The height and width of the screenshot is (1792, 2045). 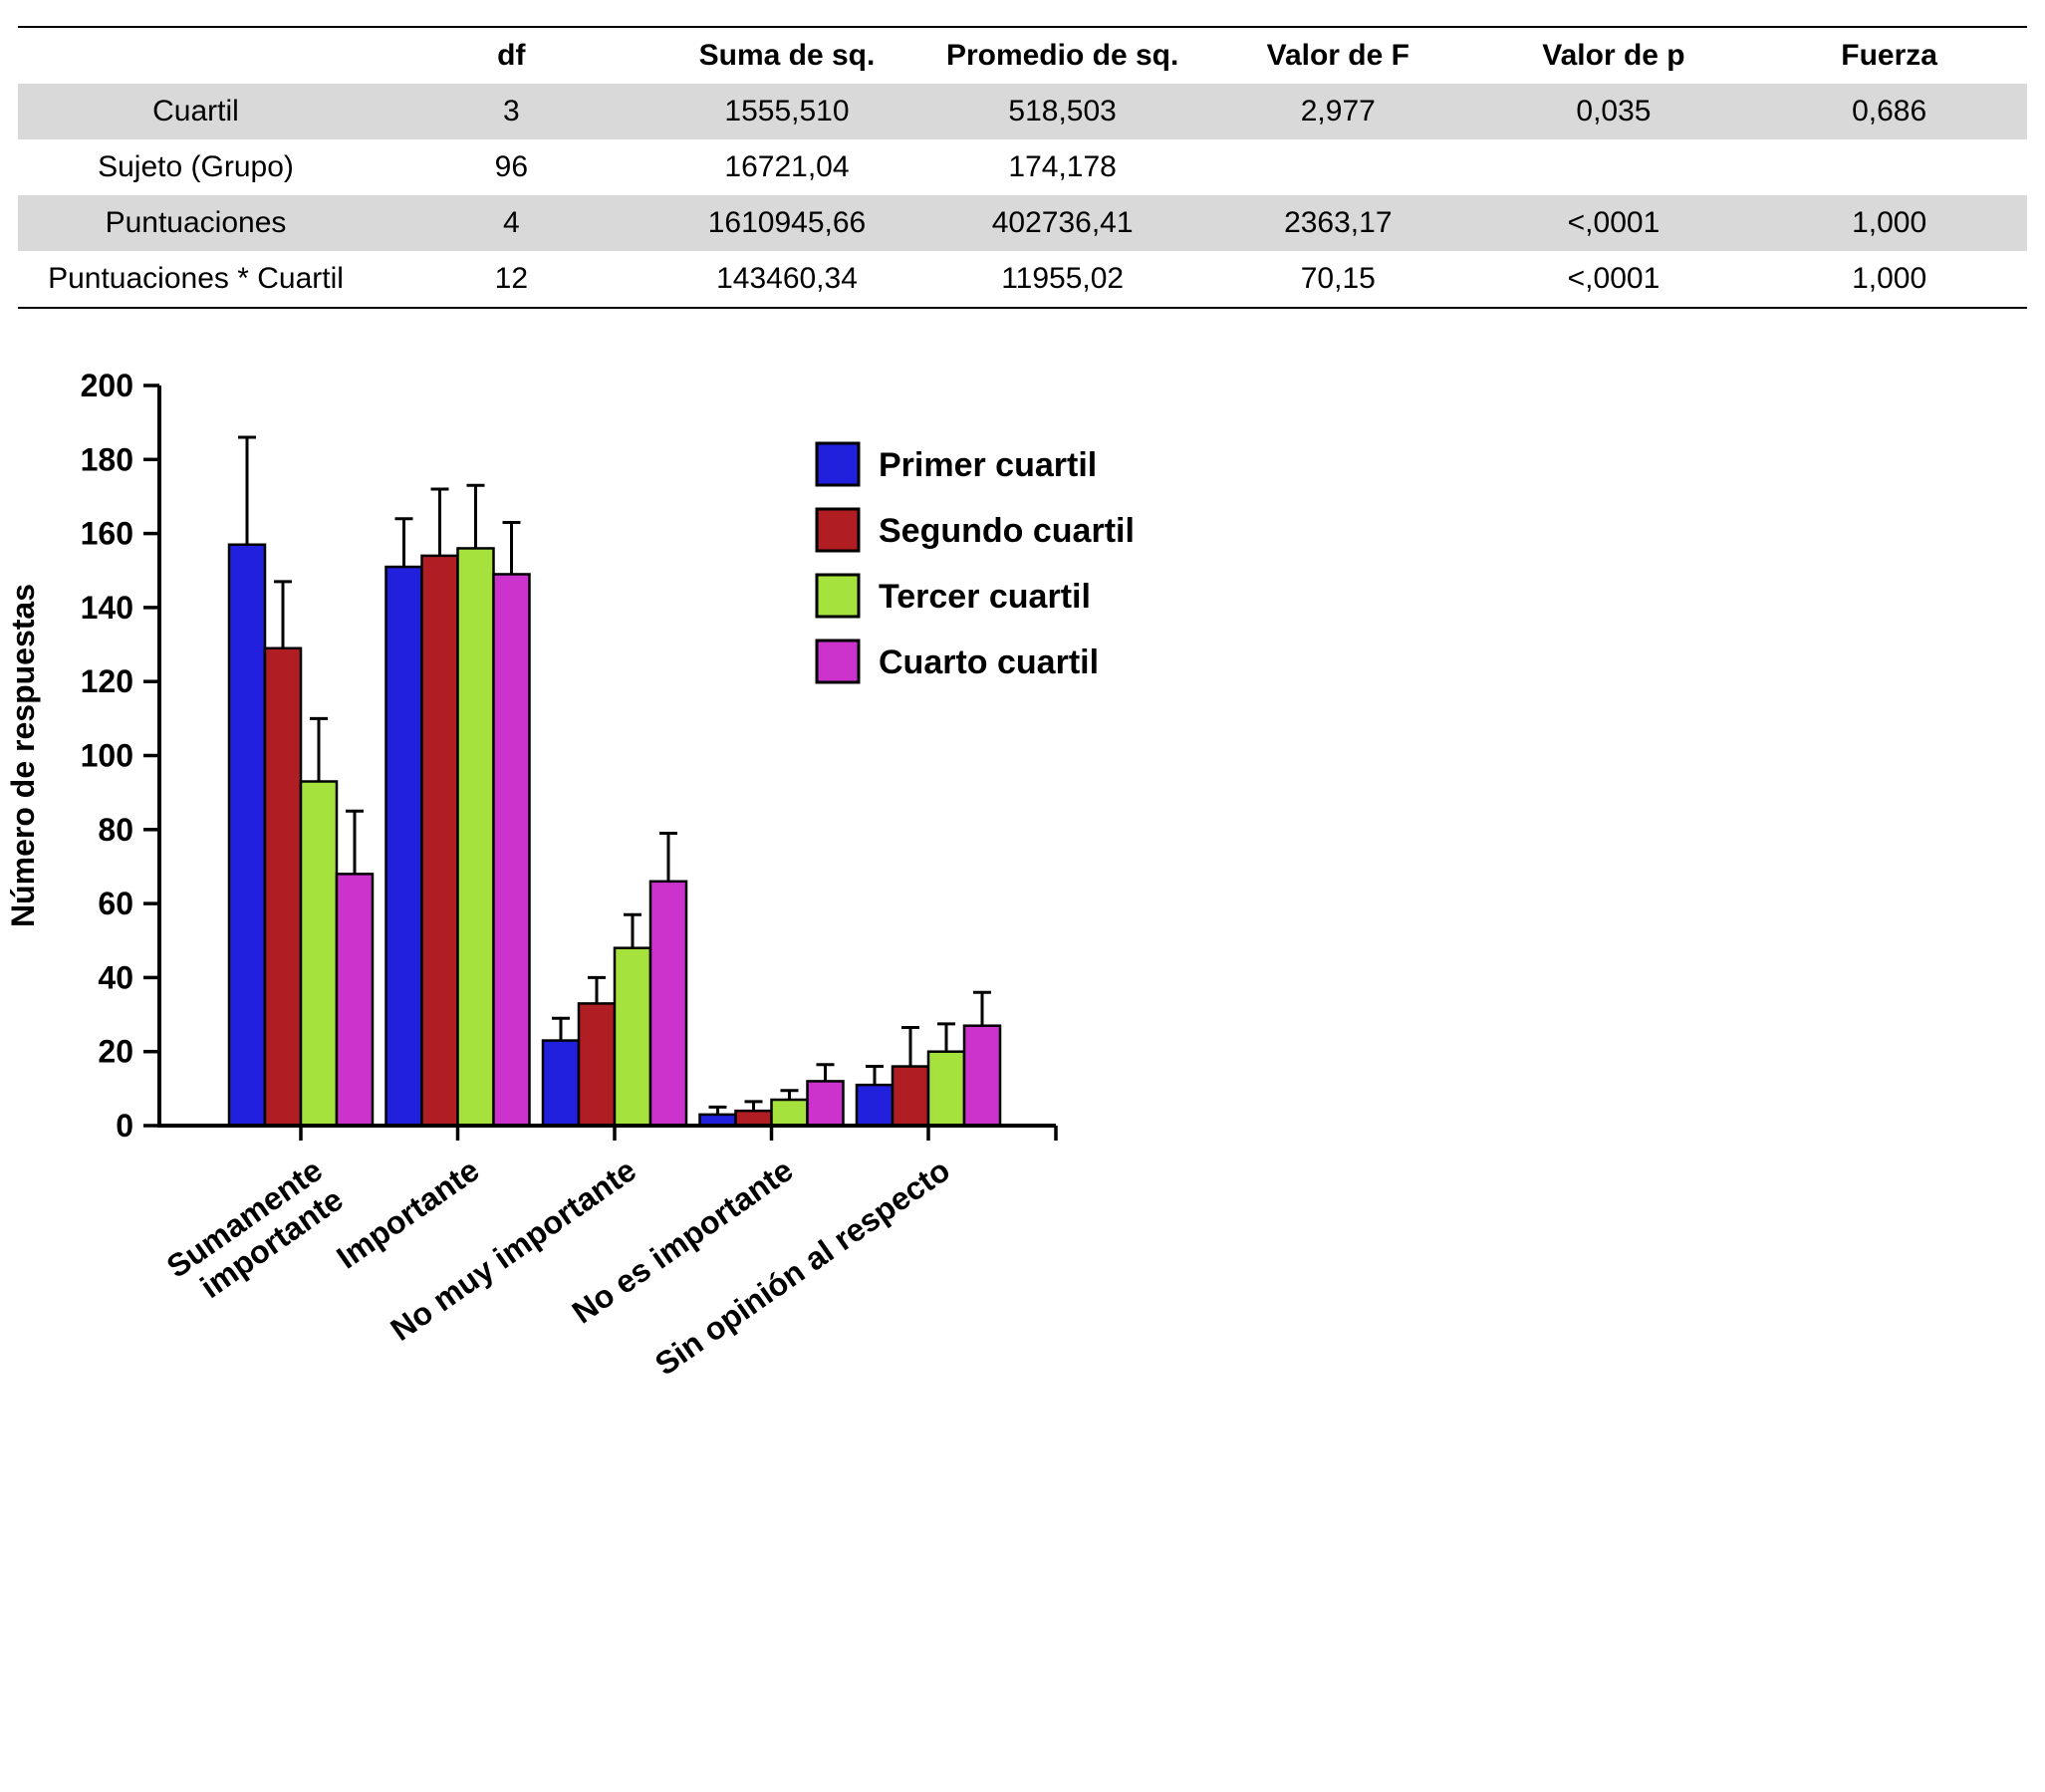 What do you see at coordinates (1062, 111) in the screenshot?
I see `table-cell: 518,503` at bounding box center [1062, 111].